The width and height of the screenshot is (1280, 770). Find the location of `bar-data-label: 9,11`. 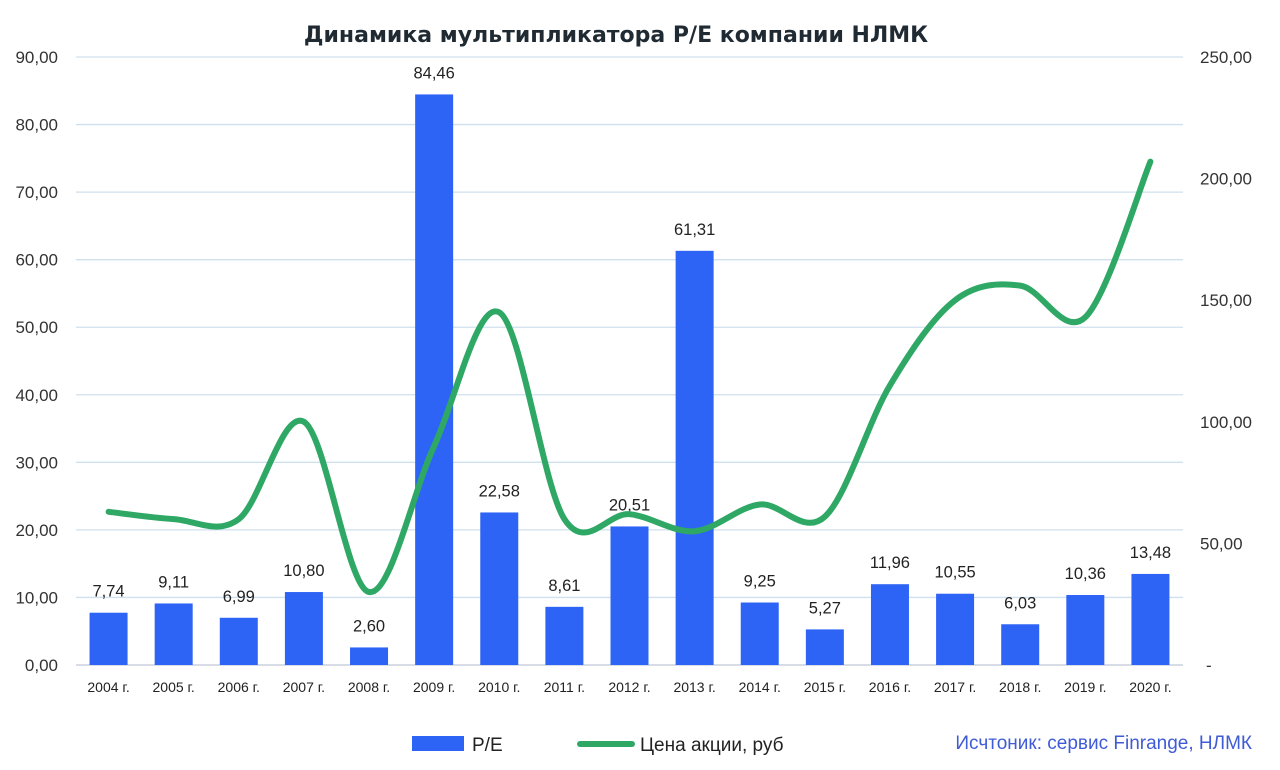

bar-data-label: 9,11 is located at coordinates (173, 582).